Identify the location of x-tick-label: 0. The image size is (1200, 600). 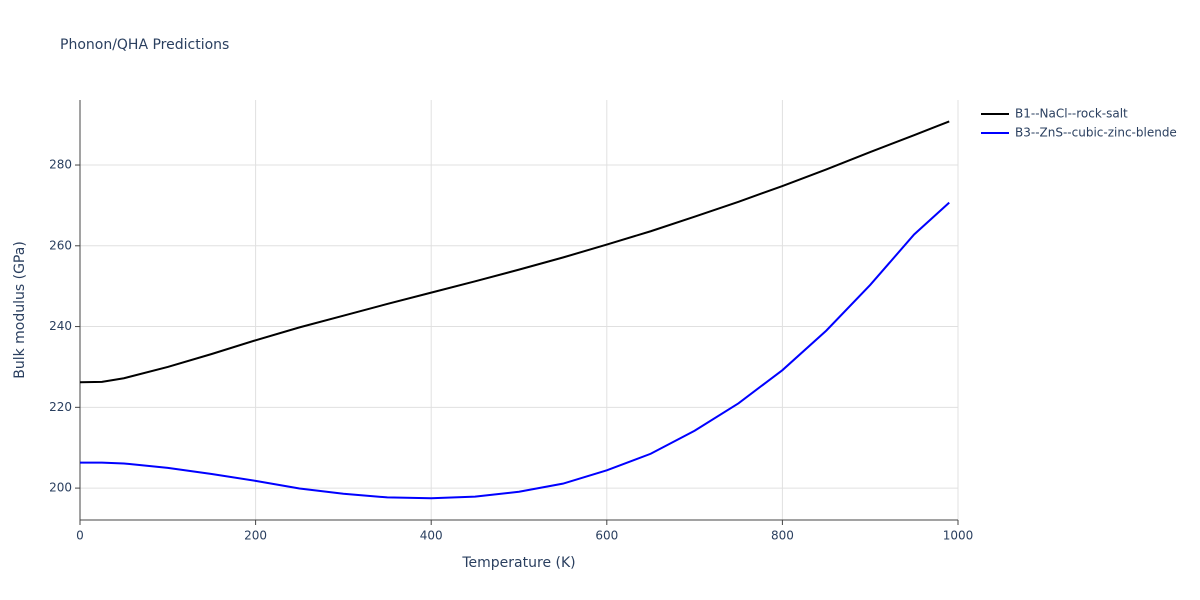
(80, 536).